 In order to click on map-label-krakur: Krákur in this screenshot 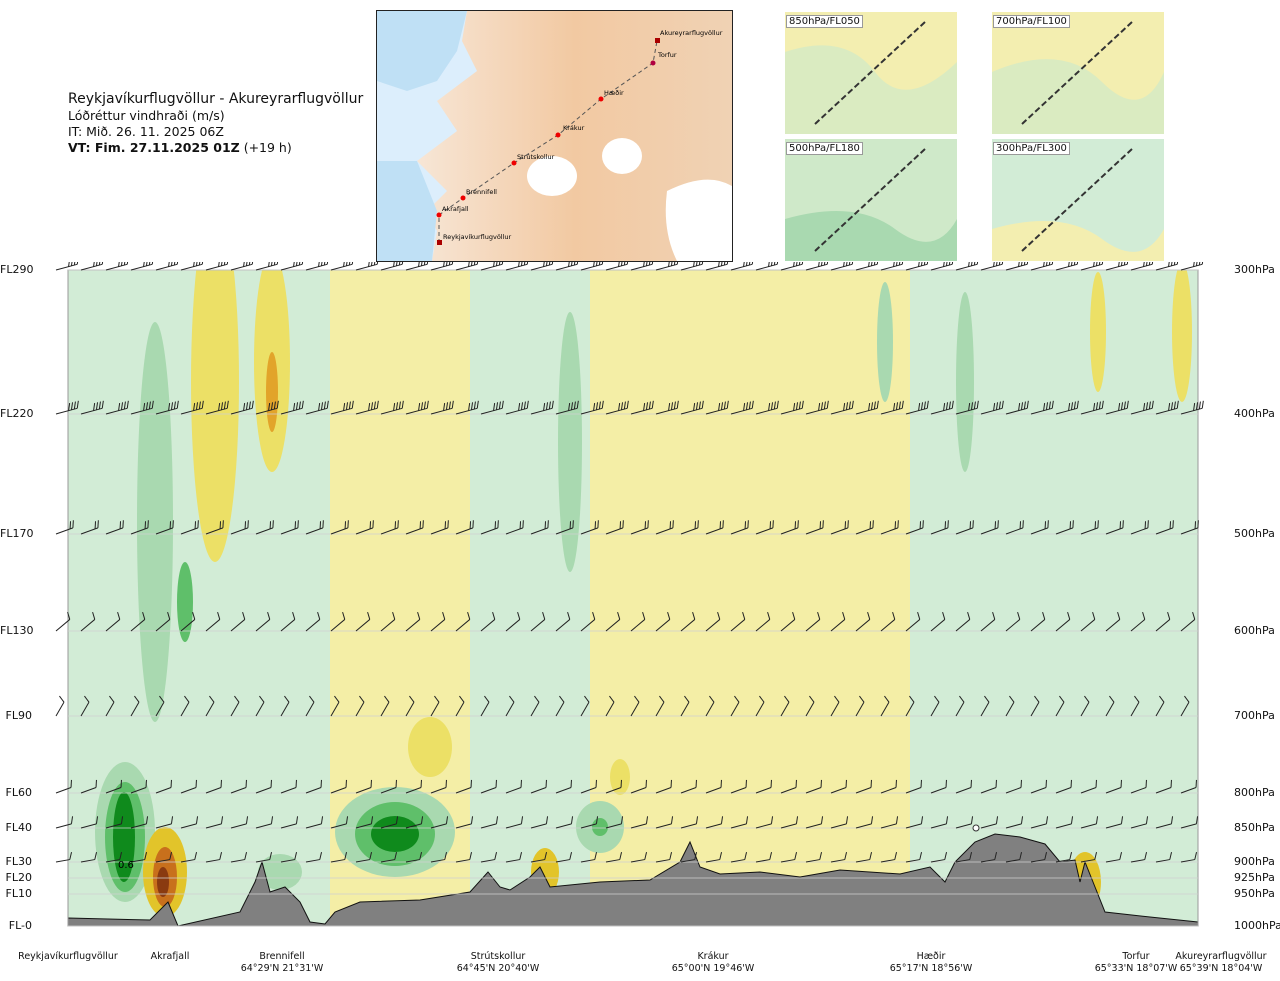, I will do `click(574, 128)`.